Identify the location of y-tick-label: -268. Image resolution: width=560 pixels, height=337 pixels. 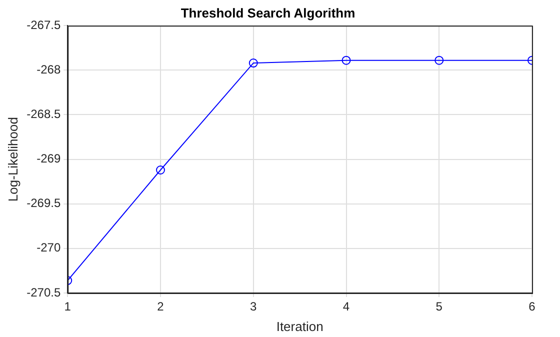
(48, 69).